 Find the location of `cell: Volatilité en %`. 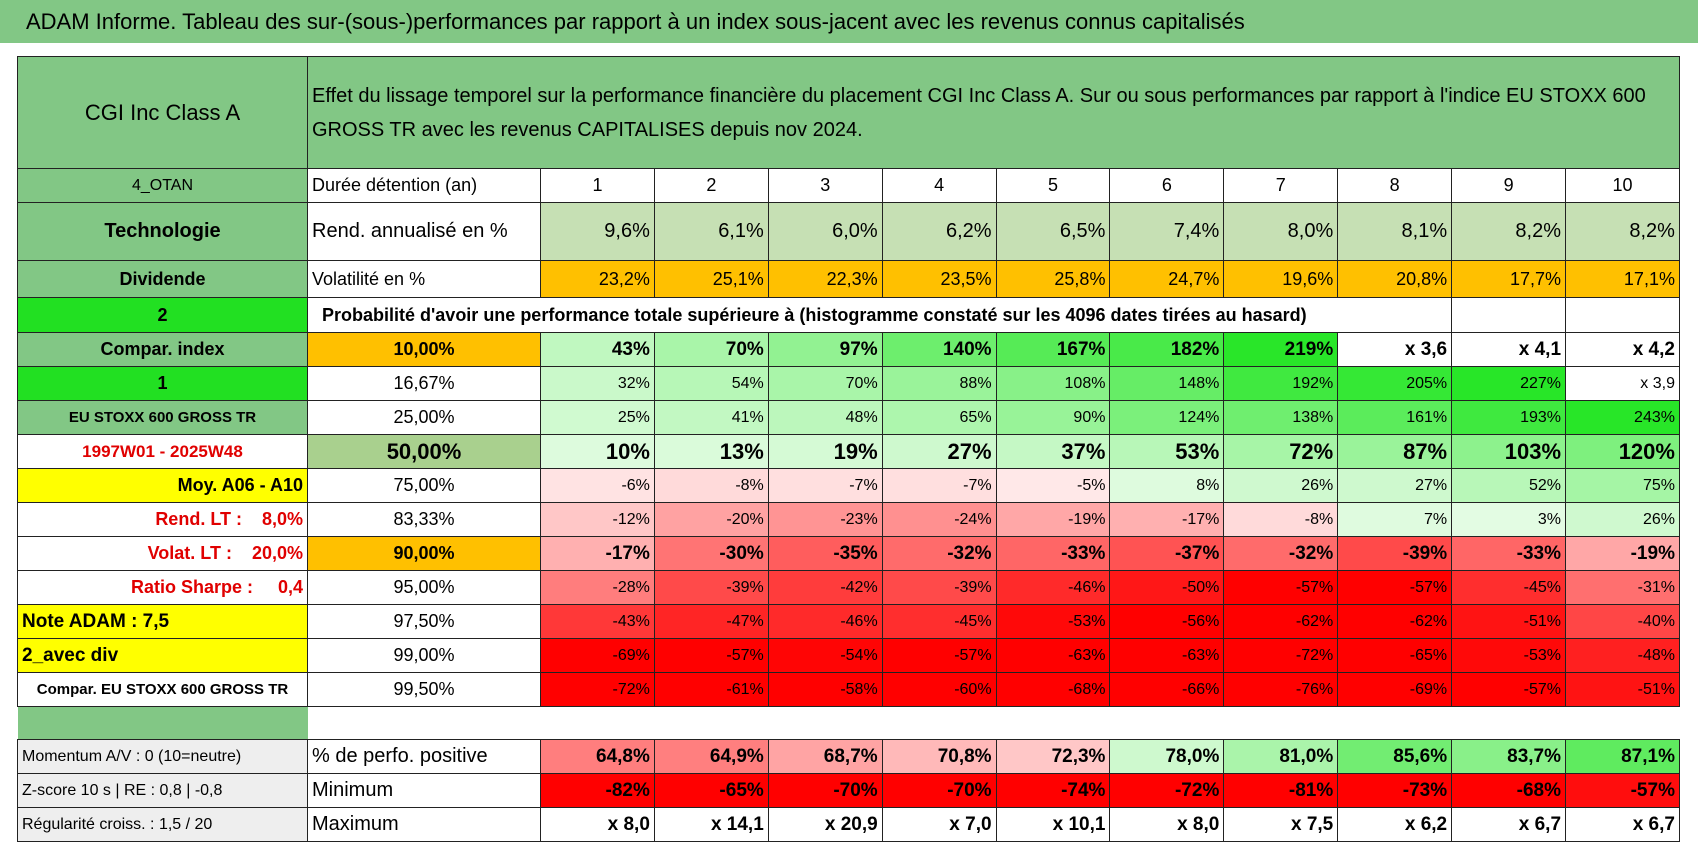

cell: Volatilité en % is located at coordinates (424, 279).